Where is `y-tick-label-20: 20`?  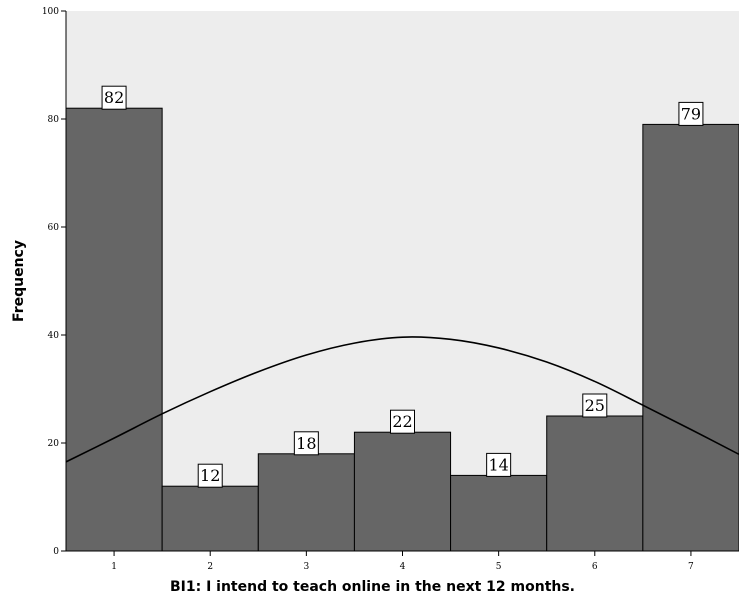
y-tick-label-20: 20 is located at coordinates (54, 444).